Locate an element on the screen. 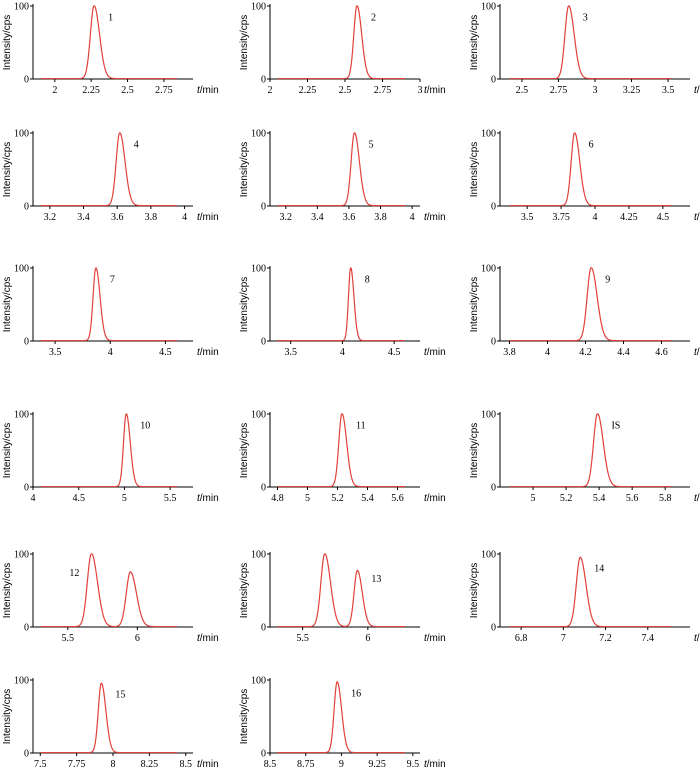 The width and height of the screenshot is (700, 775). x-tick-label: 3.5 is located at coordinates (55, 352).